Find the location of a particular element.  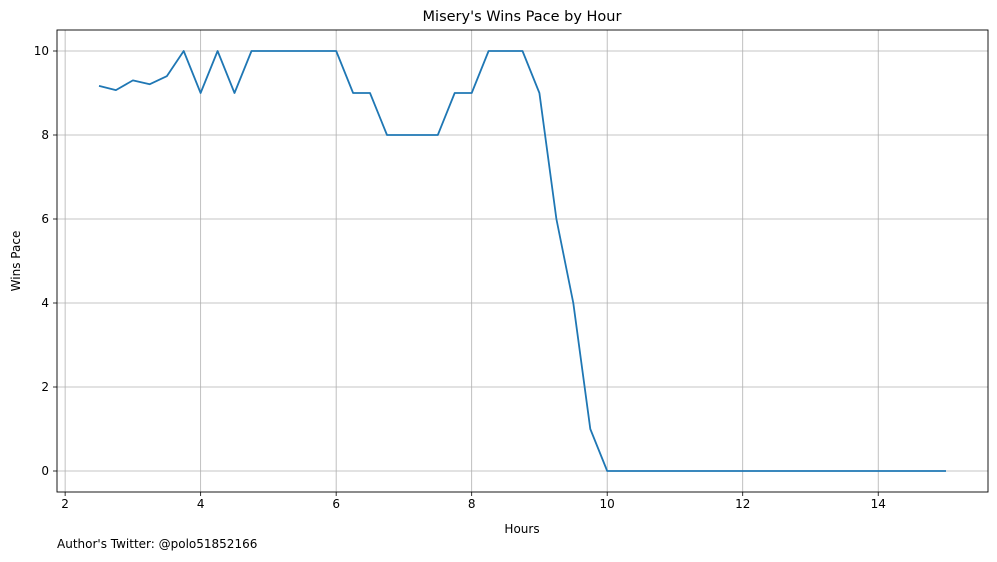

x-axis-label: Hours is located at coordinates (521, 529).